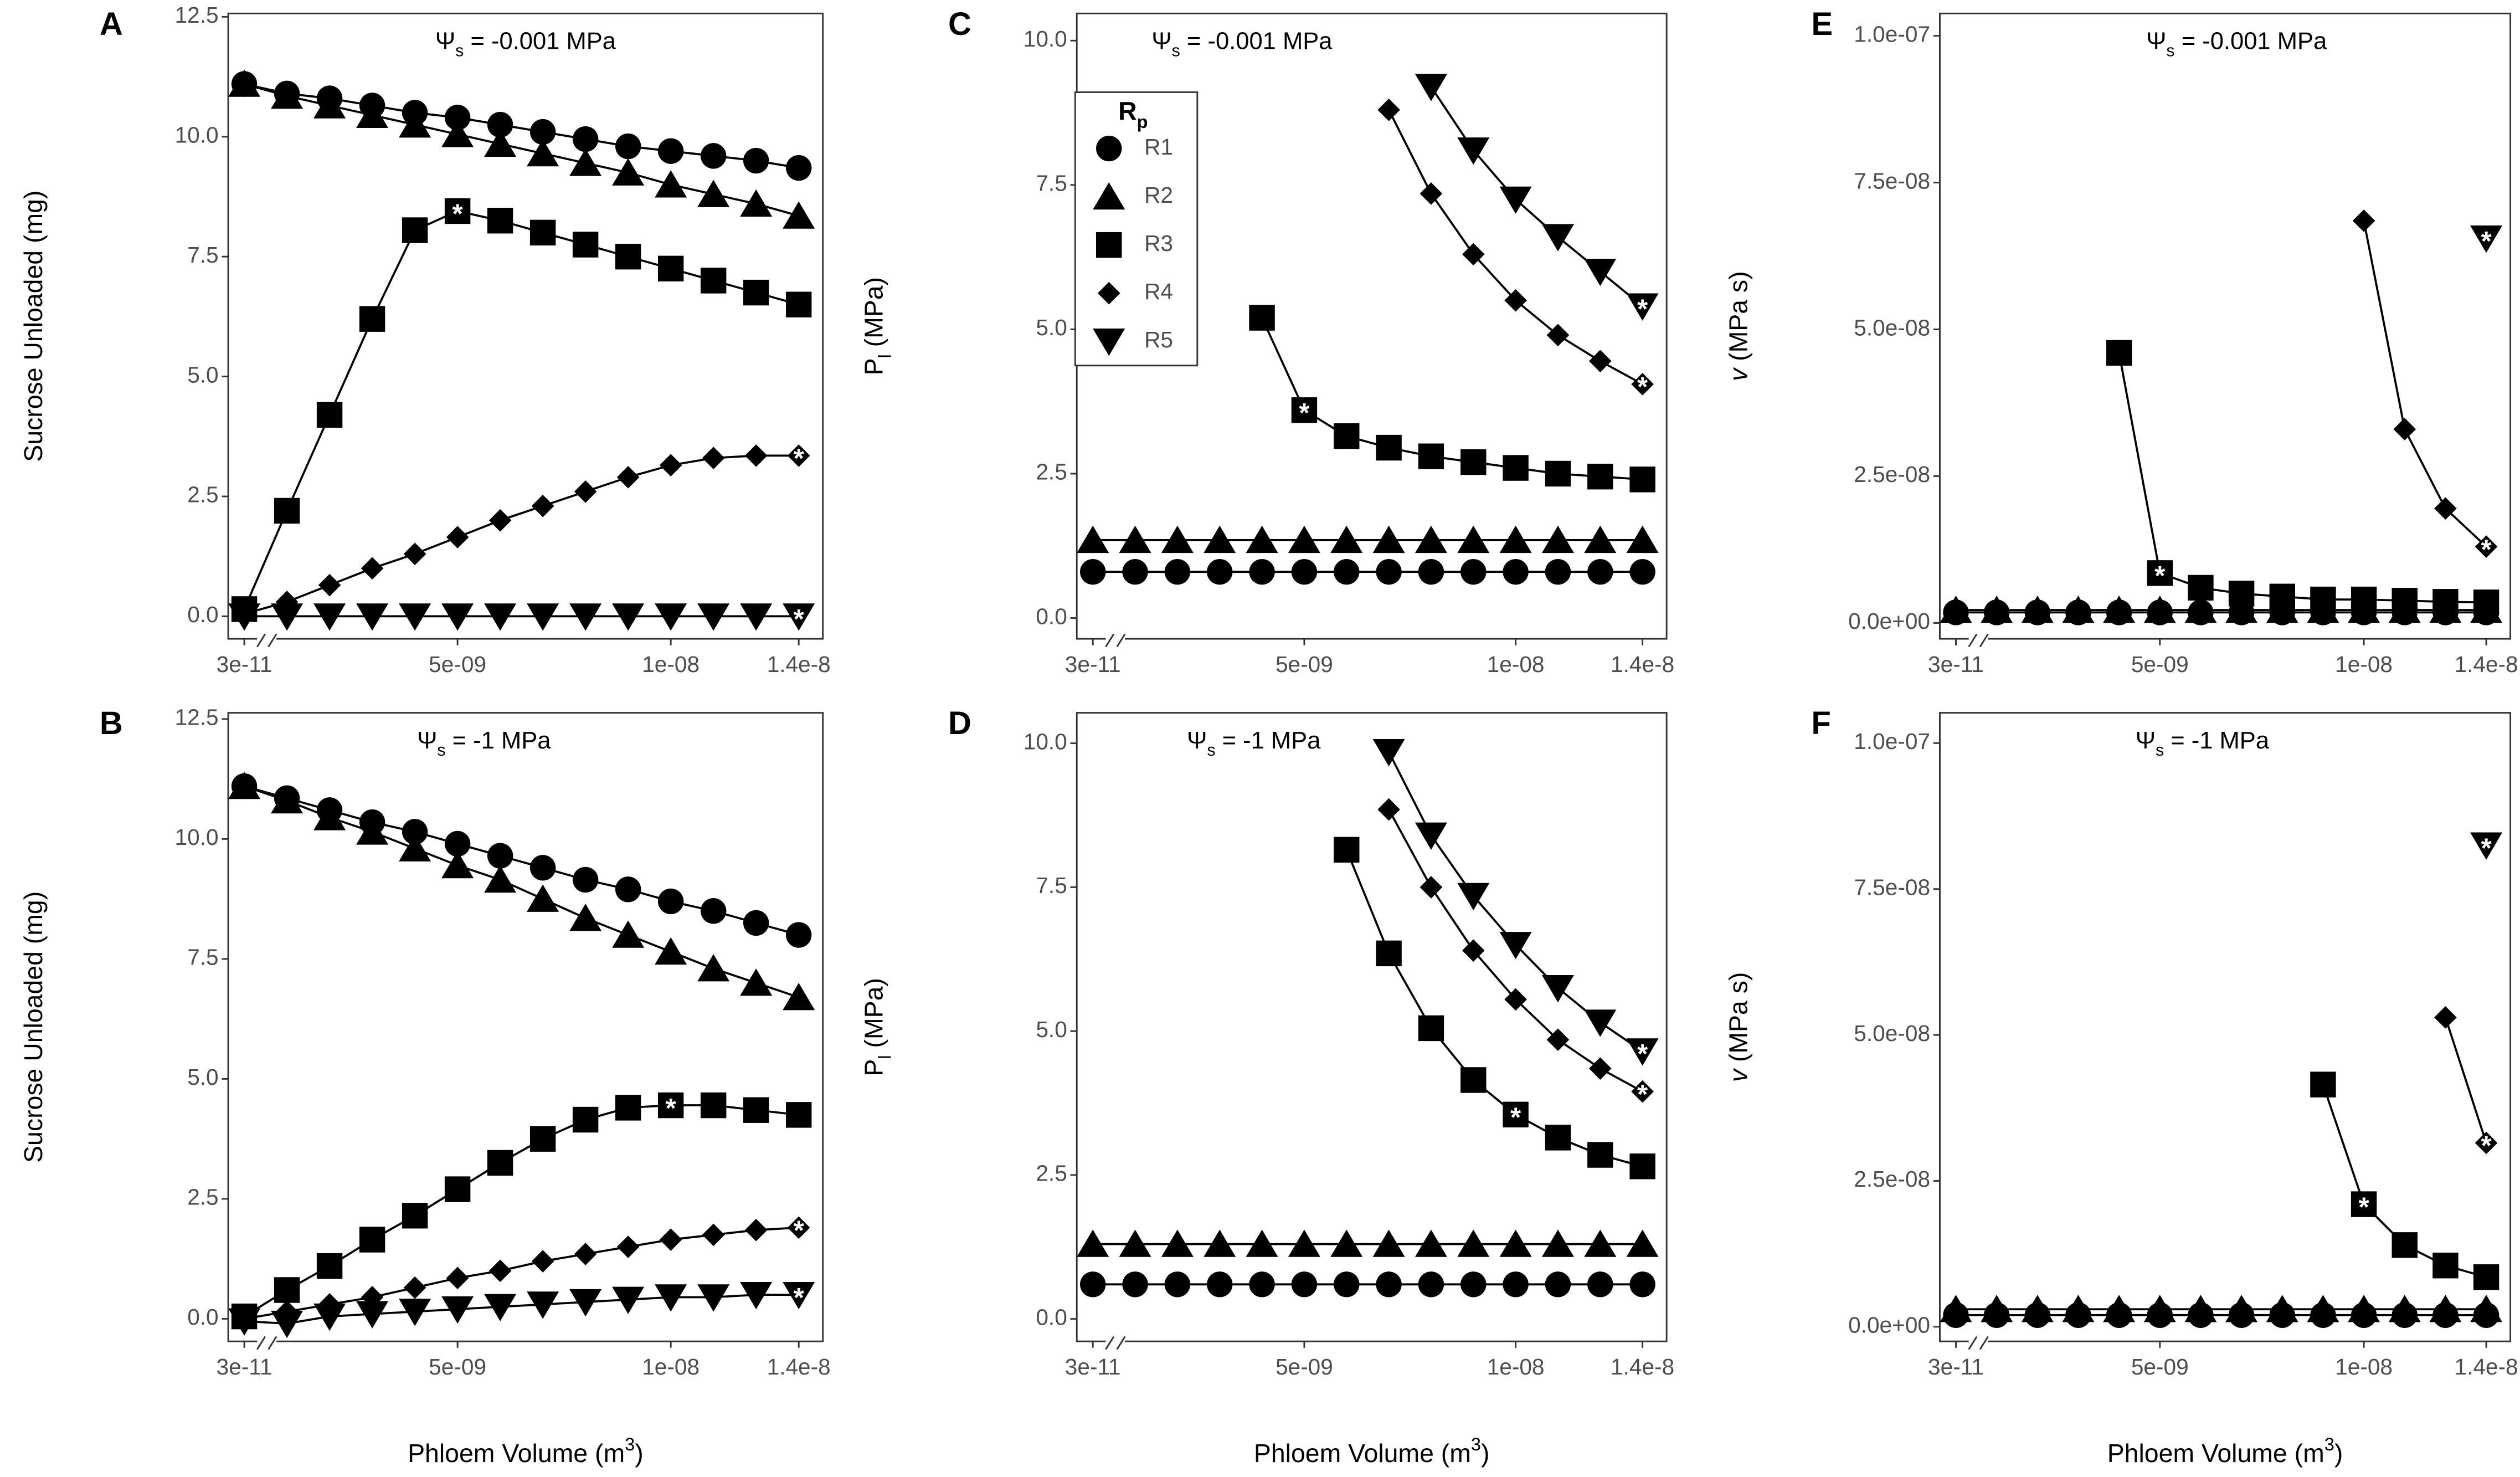 The height and width of the screenshot is (1477, 2520). I want to click on x-tick-label: 1e-08, so click(1516, 1367).